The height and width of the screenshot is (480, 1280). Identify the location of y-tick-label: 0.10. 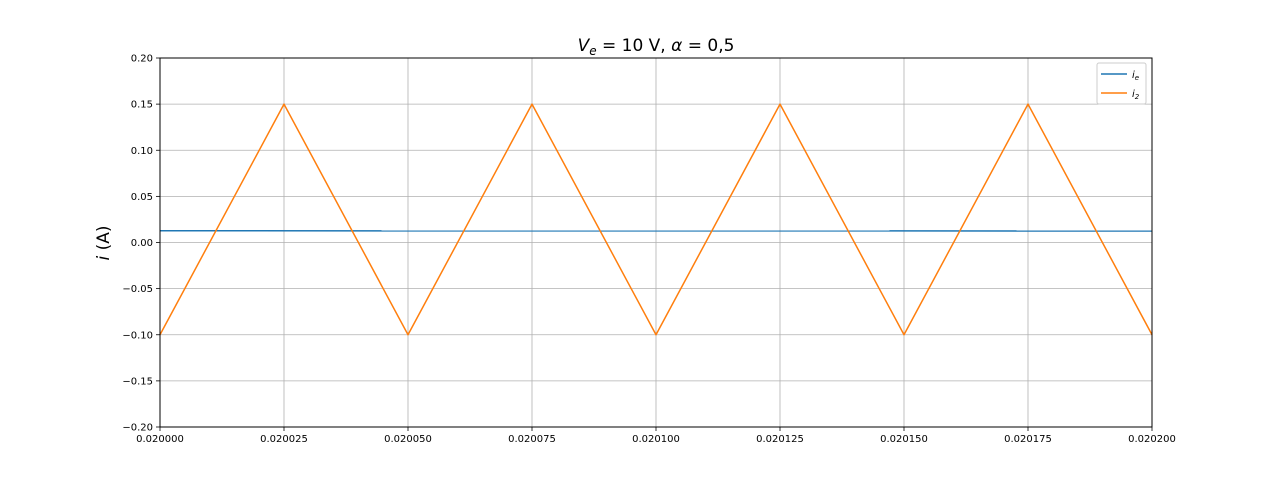
(142, 151).